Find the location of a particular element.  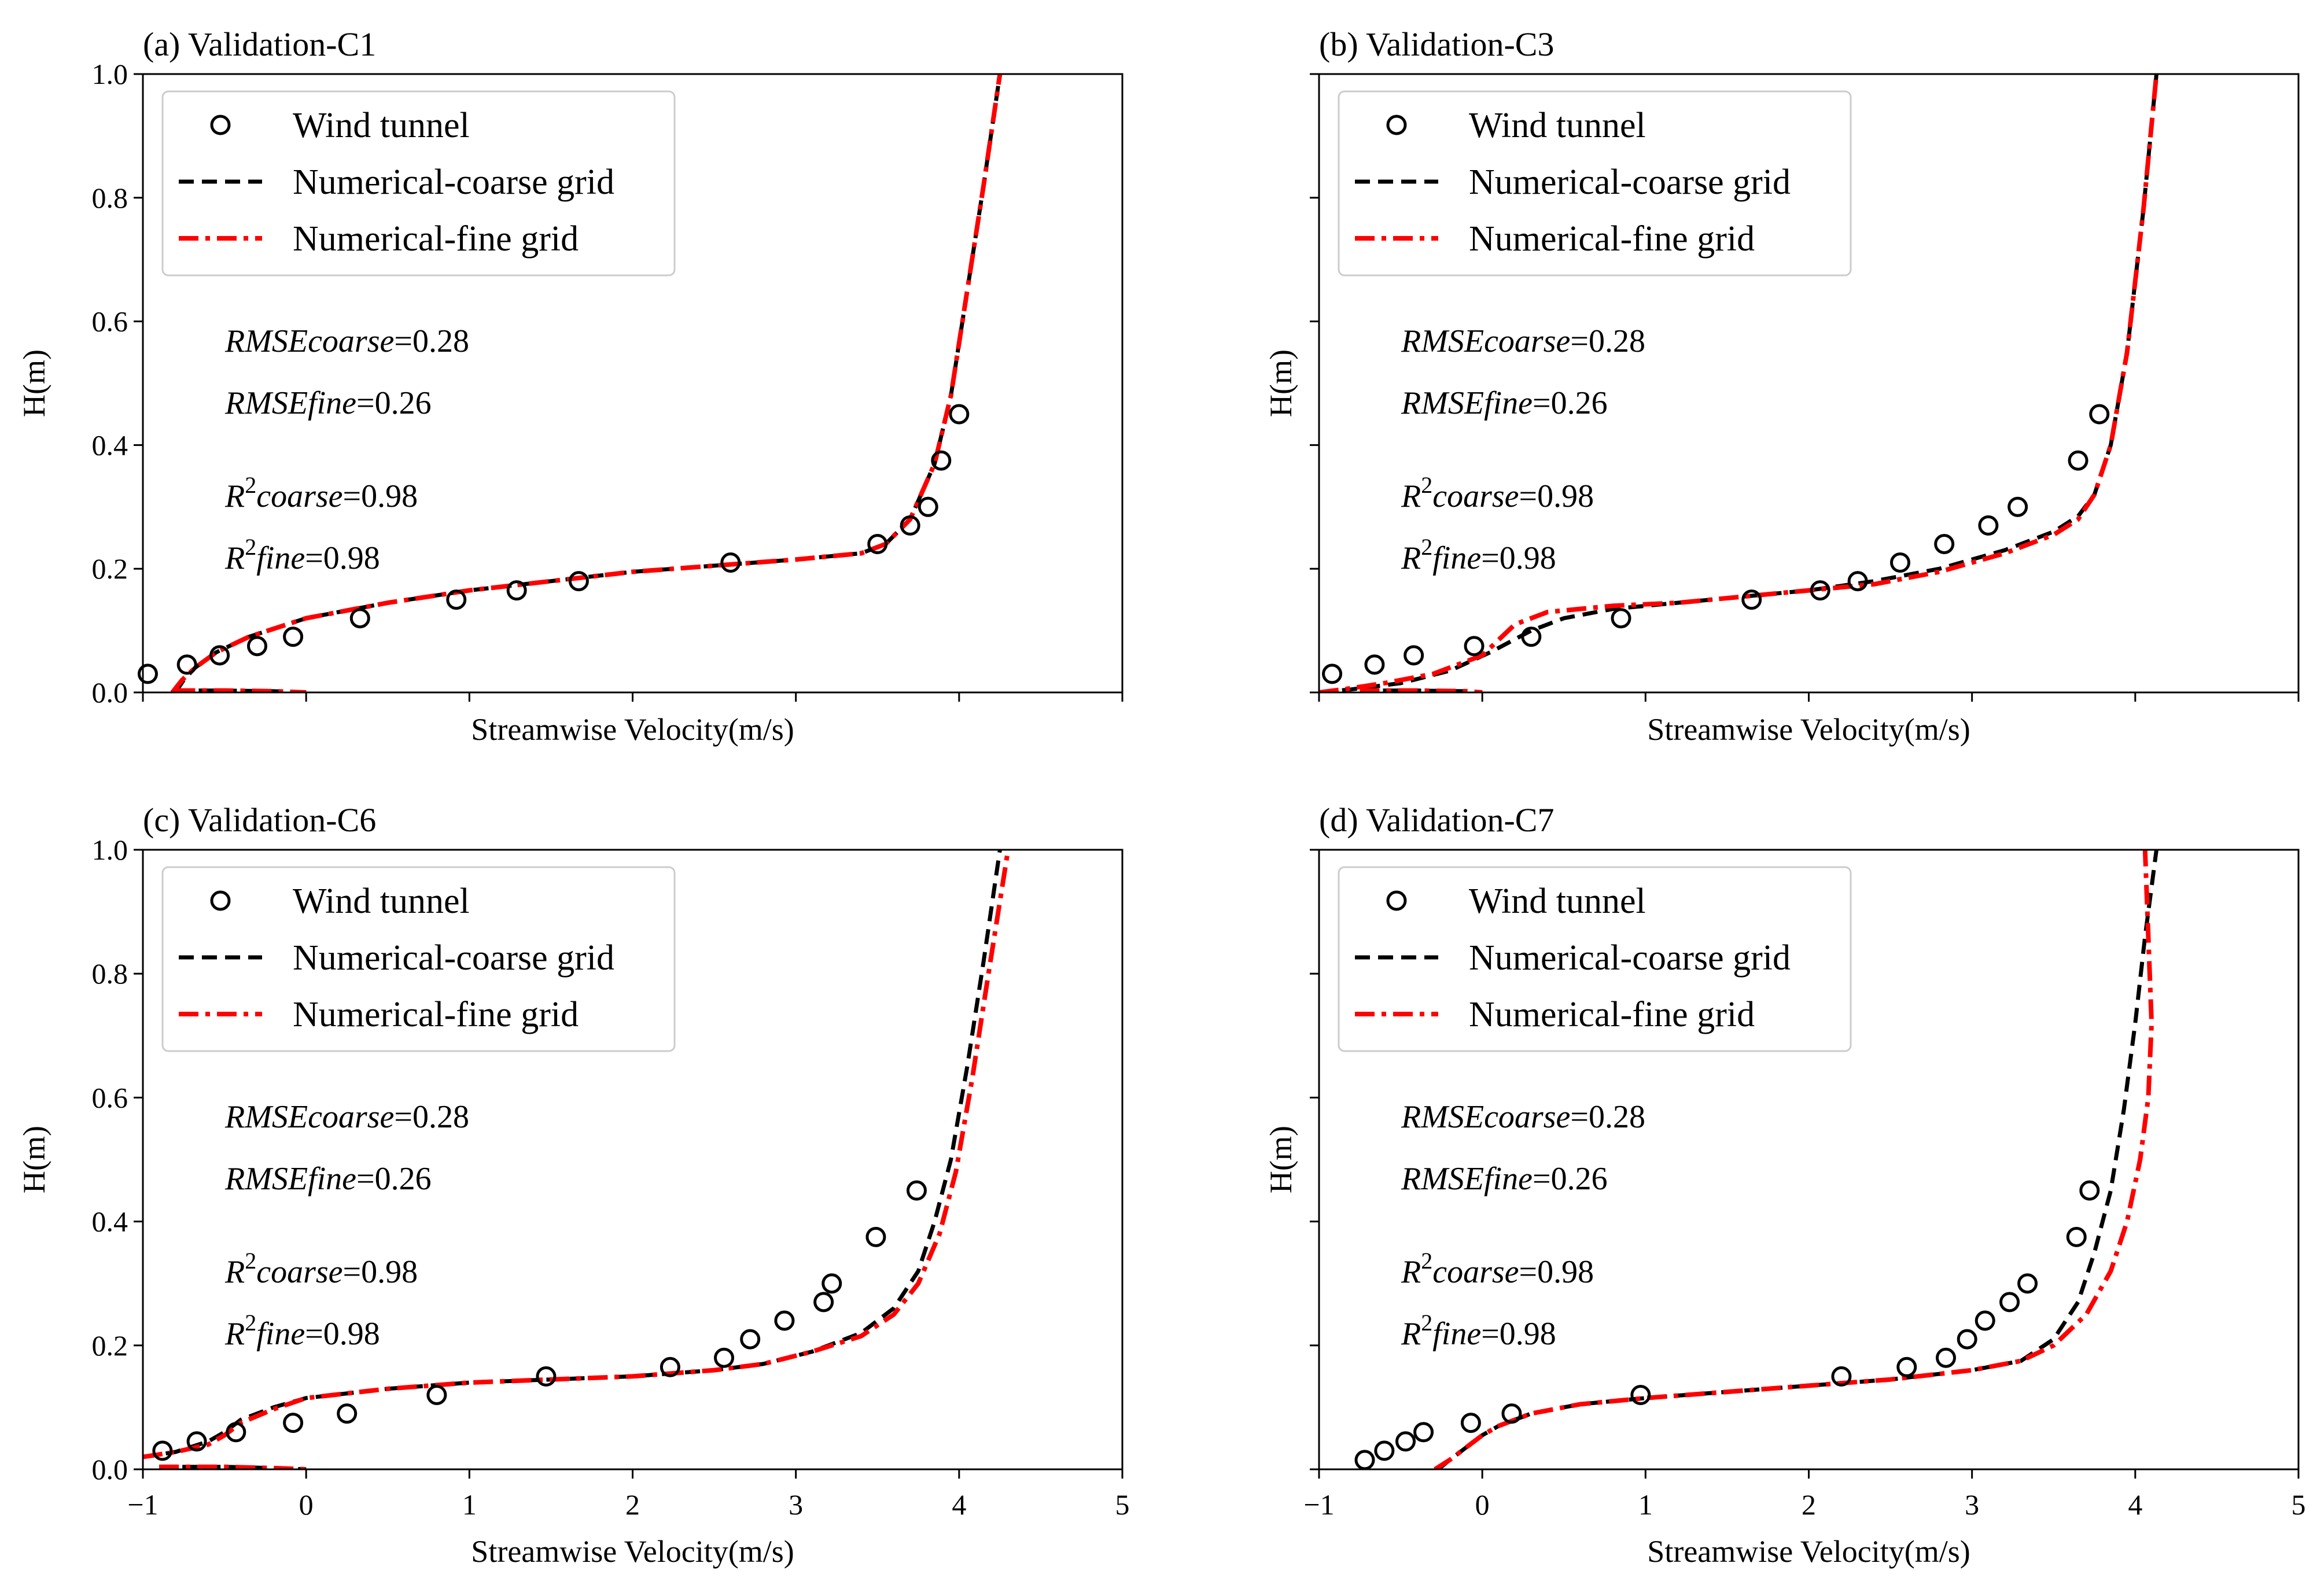

x-tick-label: 4 is located at coordinates (2135, 1504).